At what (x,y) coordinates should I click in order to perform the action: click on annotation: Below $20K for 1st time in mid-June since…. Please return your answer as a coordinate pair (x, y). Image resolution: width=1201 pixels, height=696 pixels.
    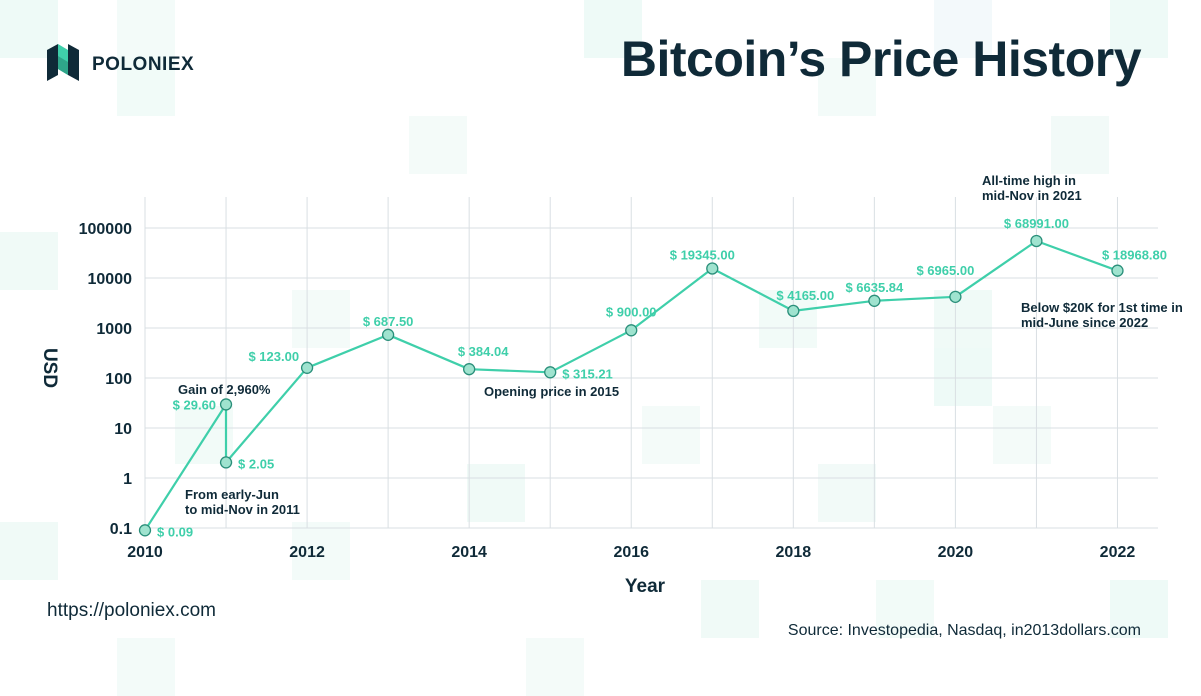
    Looking at the image, I should click on (1102, 315).